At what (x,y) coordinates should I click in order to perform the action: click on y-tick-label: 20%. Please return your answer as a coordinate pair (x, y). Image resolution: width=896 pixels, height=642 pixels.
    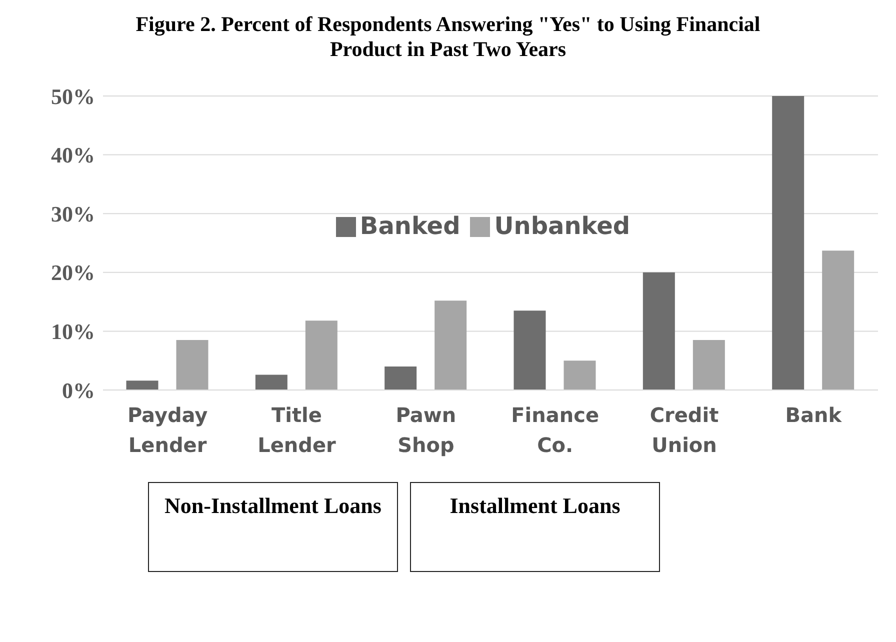
    Looking at the image, I should click on (73, 273).